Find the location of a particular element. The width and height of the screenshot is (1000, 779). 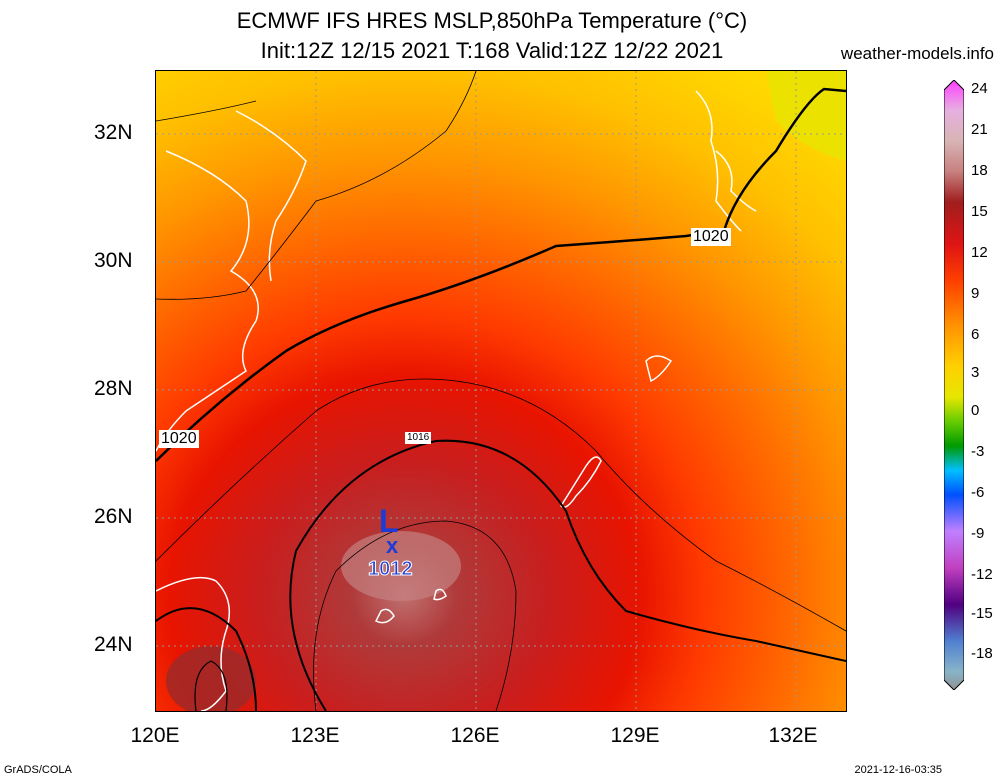

colorbar-tick-9: 9 is located at coordinates (975, 293).